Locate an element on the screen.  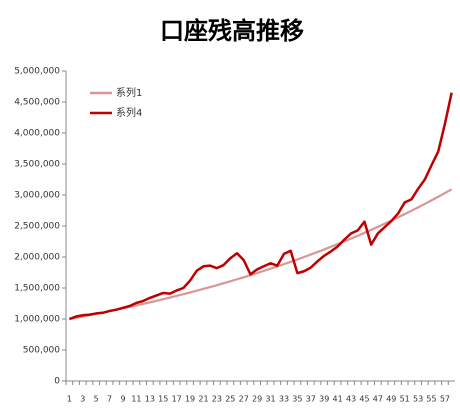
x-tick-label: 41 is located at coordinates (338, 399).